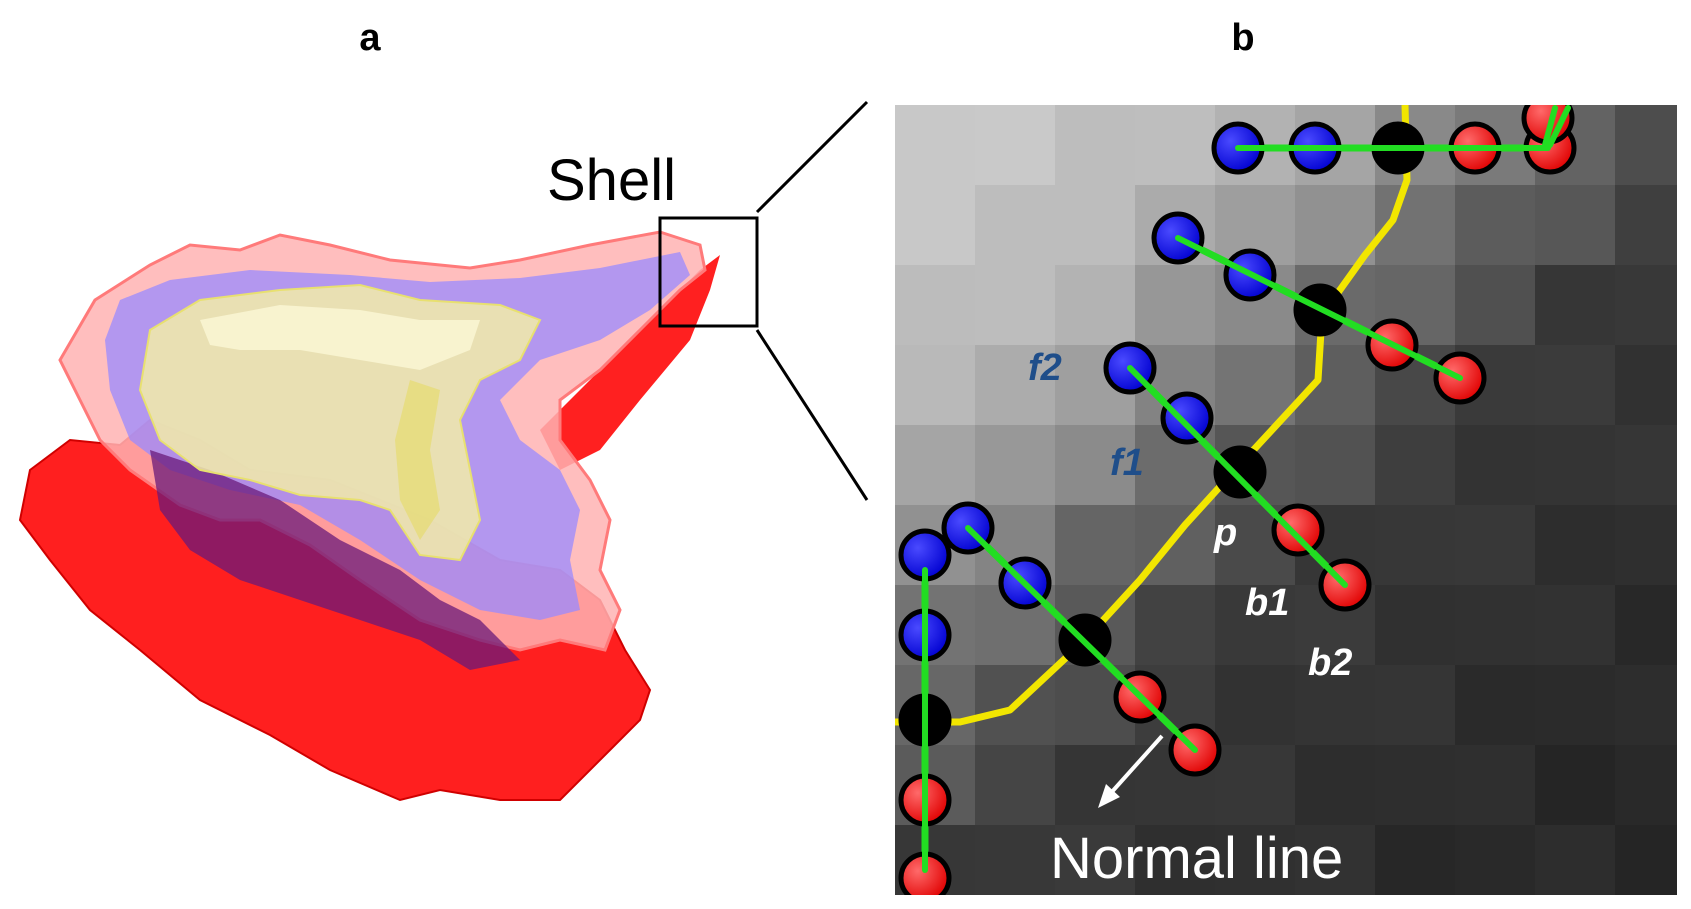  What do you see at coordinates (630, 362) in the screenshot?
I see `shell-right-side` at bounding box center [630, 362].